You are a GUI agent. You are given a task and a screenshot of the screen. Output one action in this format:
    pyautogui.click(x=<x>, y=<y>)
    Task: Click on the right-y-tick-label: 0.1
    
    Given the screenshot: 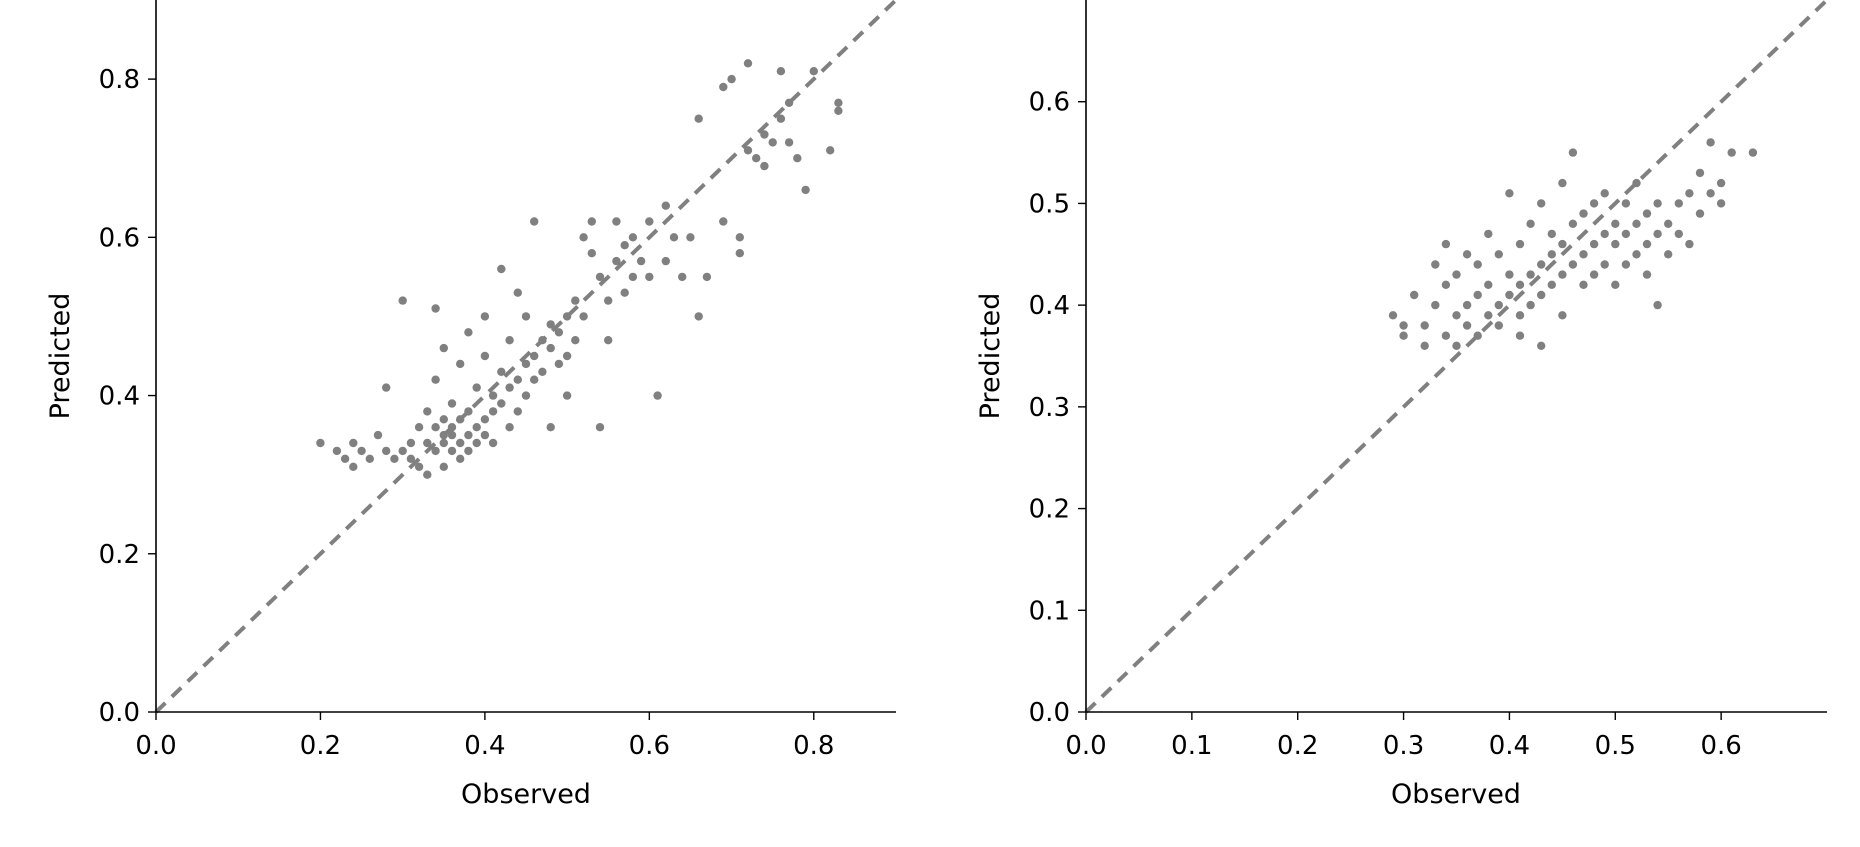 What is the action you would take?
    pyautogui.click(x=1049, y=611)
    